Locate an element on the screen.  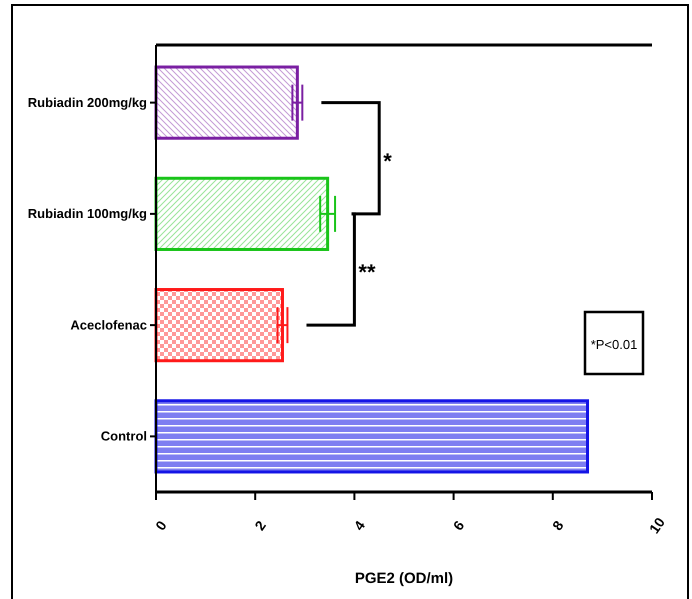
y-tick-label: Rubiadin 100mg/kg is located at coordinates (88, 214).